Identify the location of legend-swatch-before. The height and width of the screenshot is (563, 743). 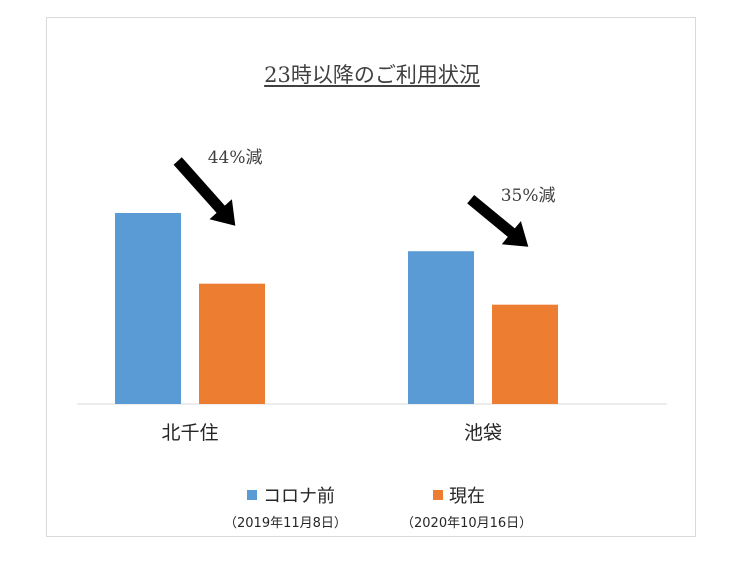
(252, 495).